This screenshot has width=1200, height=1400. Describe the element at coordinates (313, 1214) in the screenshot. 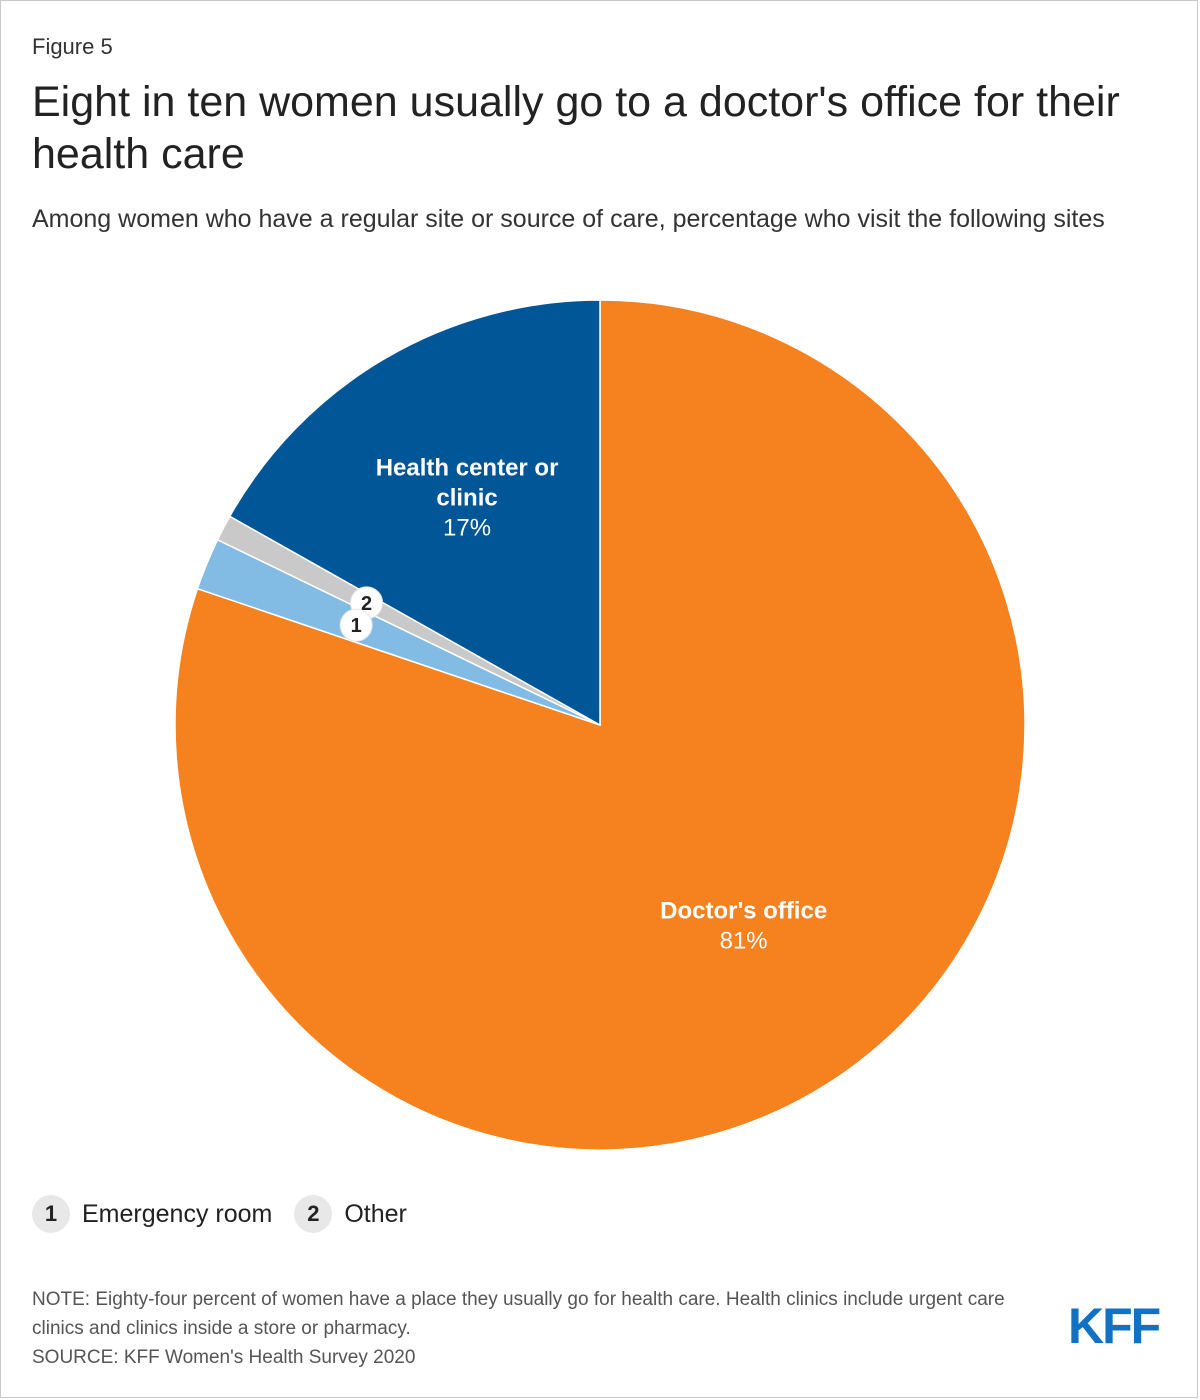

I see `legend-marker: 2` at that location.